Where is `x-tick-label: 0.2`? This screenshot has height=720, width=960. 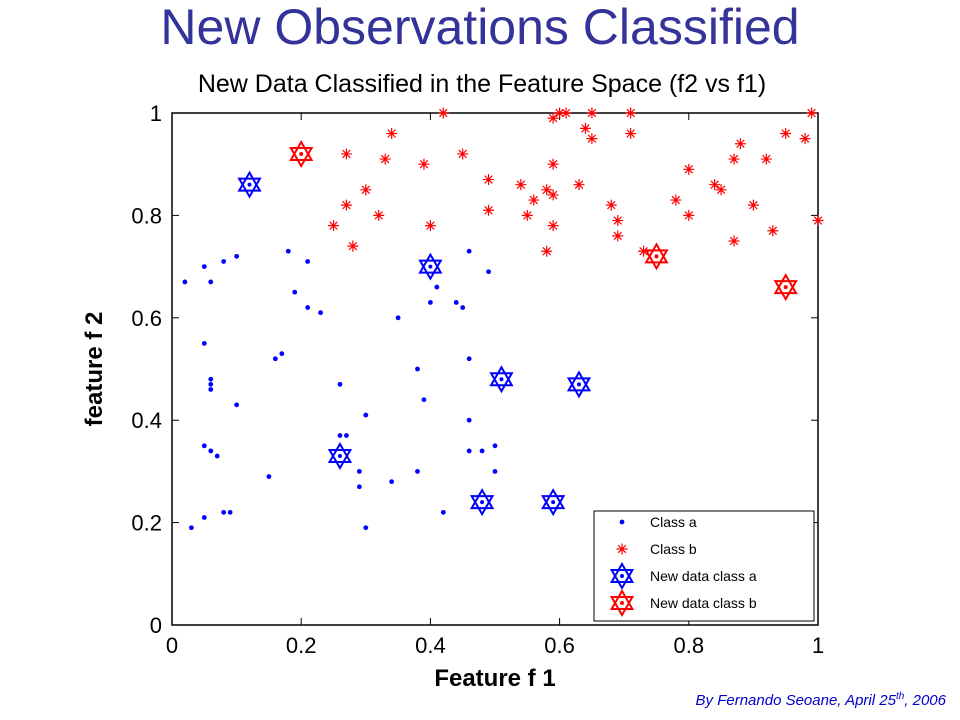 x-tick-label: 0.2 is located at coordinates (301, 645).